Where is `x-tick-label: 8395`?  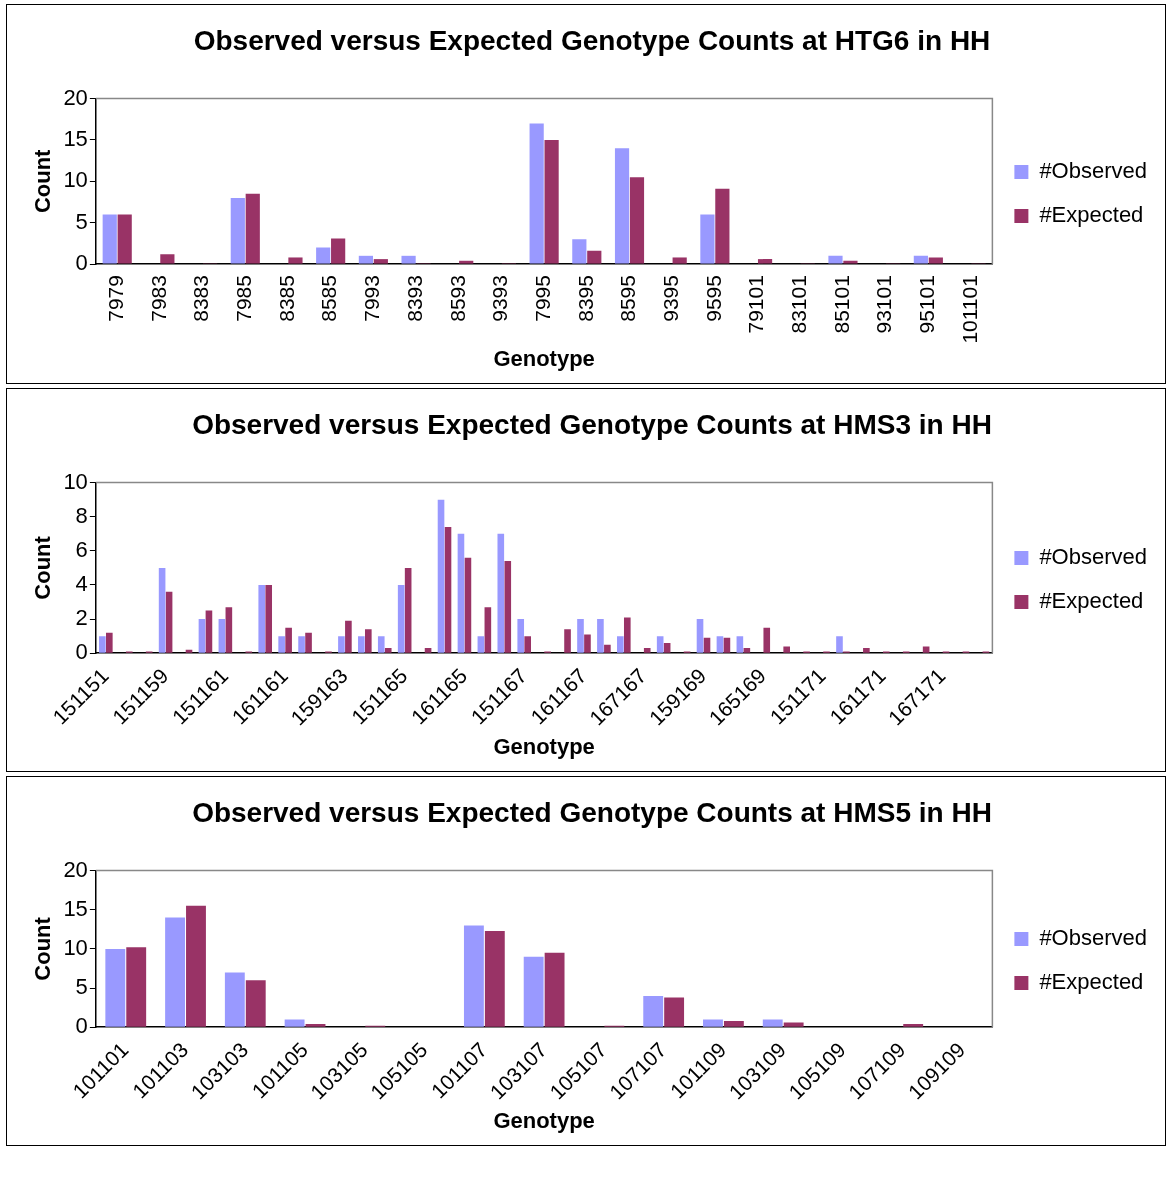
x-tick-label: 8395 is located at coordinates (585, 298).